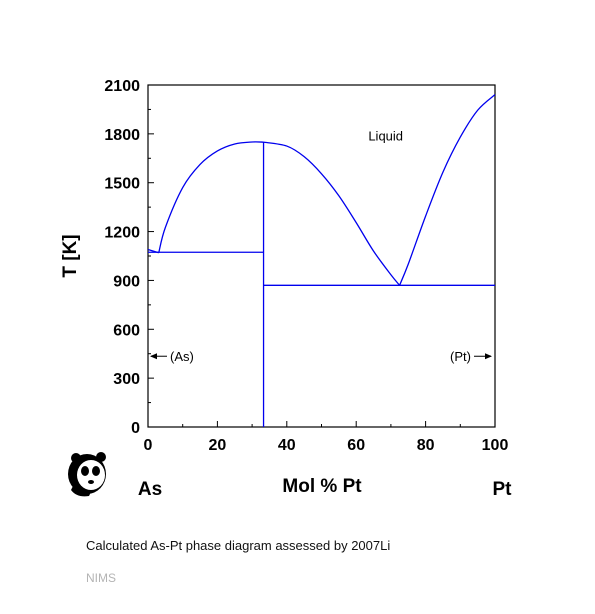  I want to click on credit-text: NIMS, so click(101, 578).